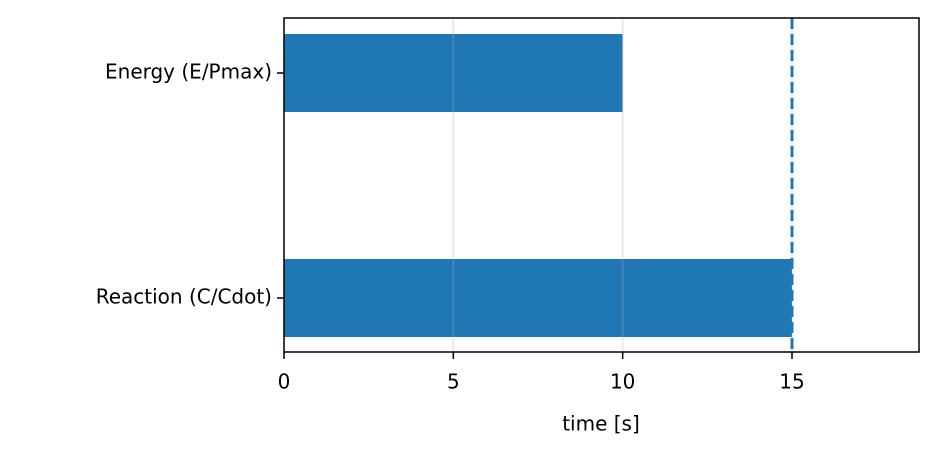  Describe the element at coordinates (601, 424) in the screenshot. I see `x-axis-label: time [s]` at that location.